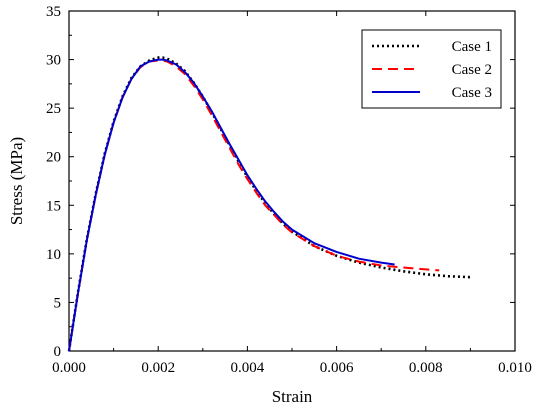 The height and width of the screenshot is (412, 550). Describe the element at coordinates (472, 70) in the screenshot. I see `legend-label-case-2: Case 2` at that location.